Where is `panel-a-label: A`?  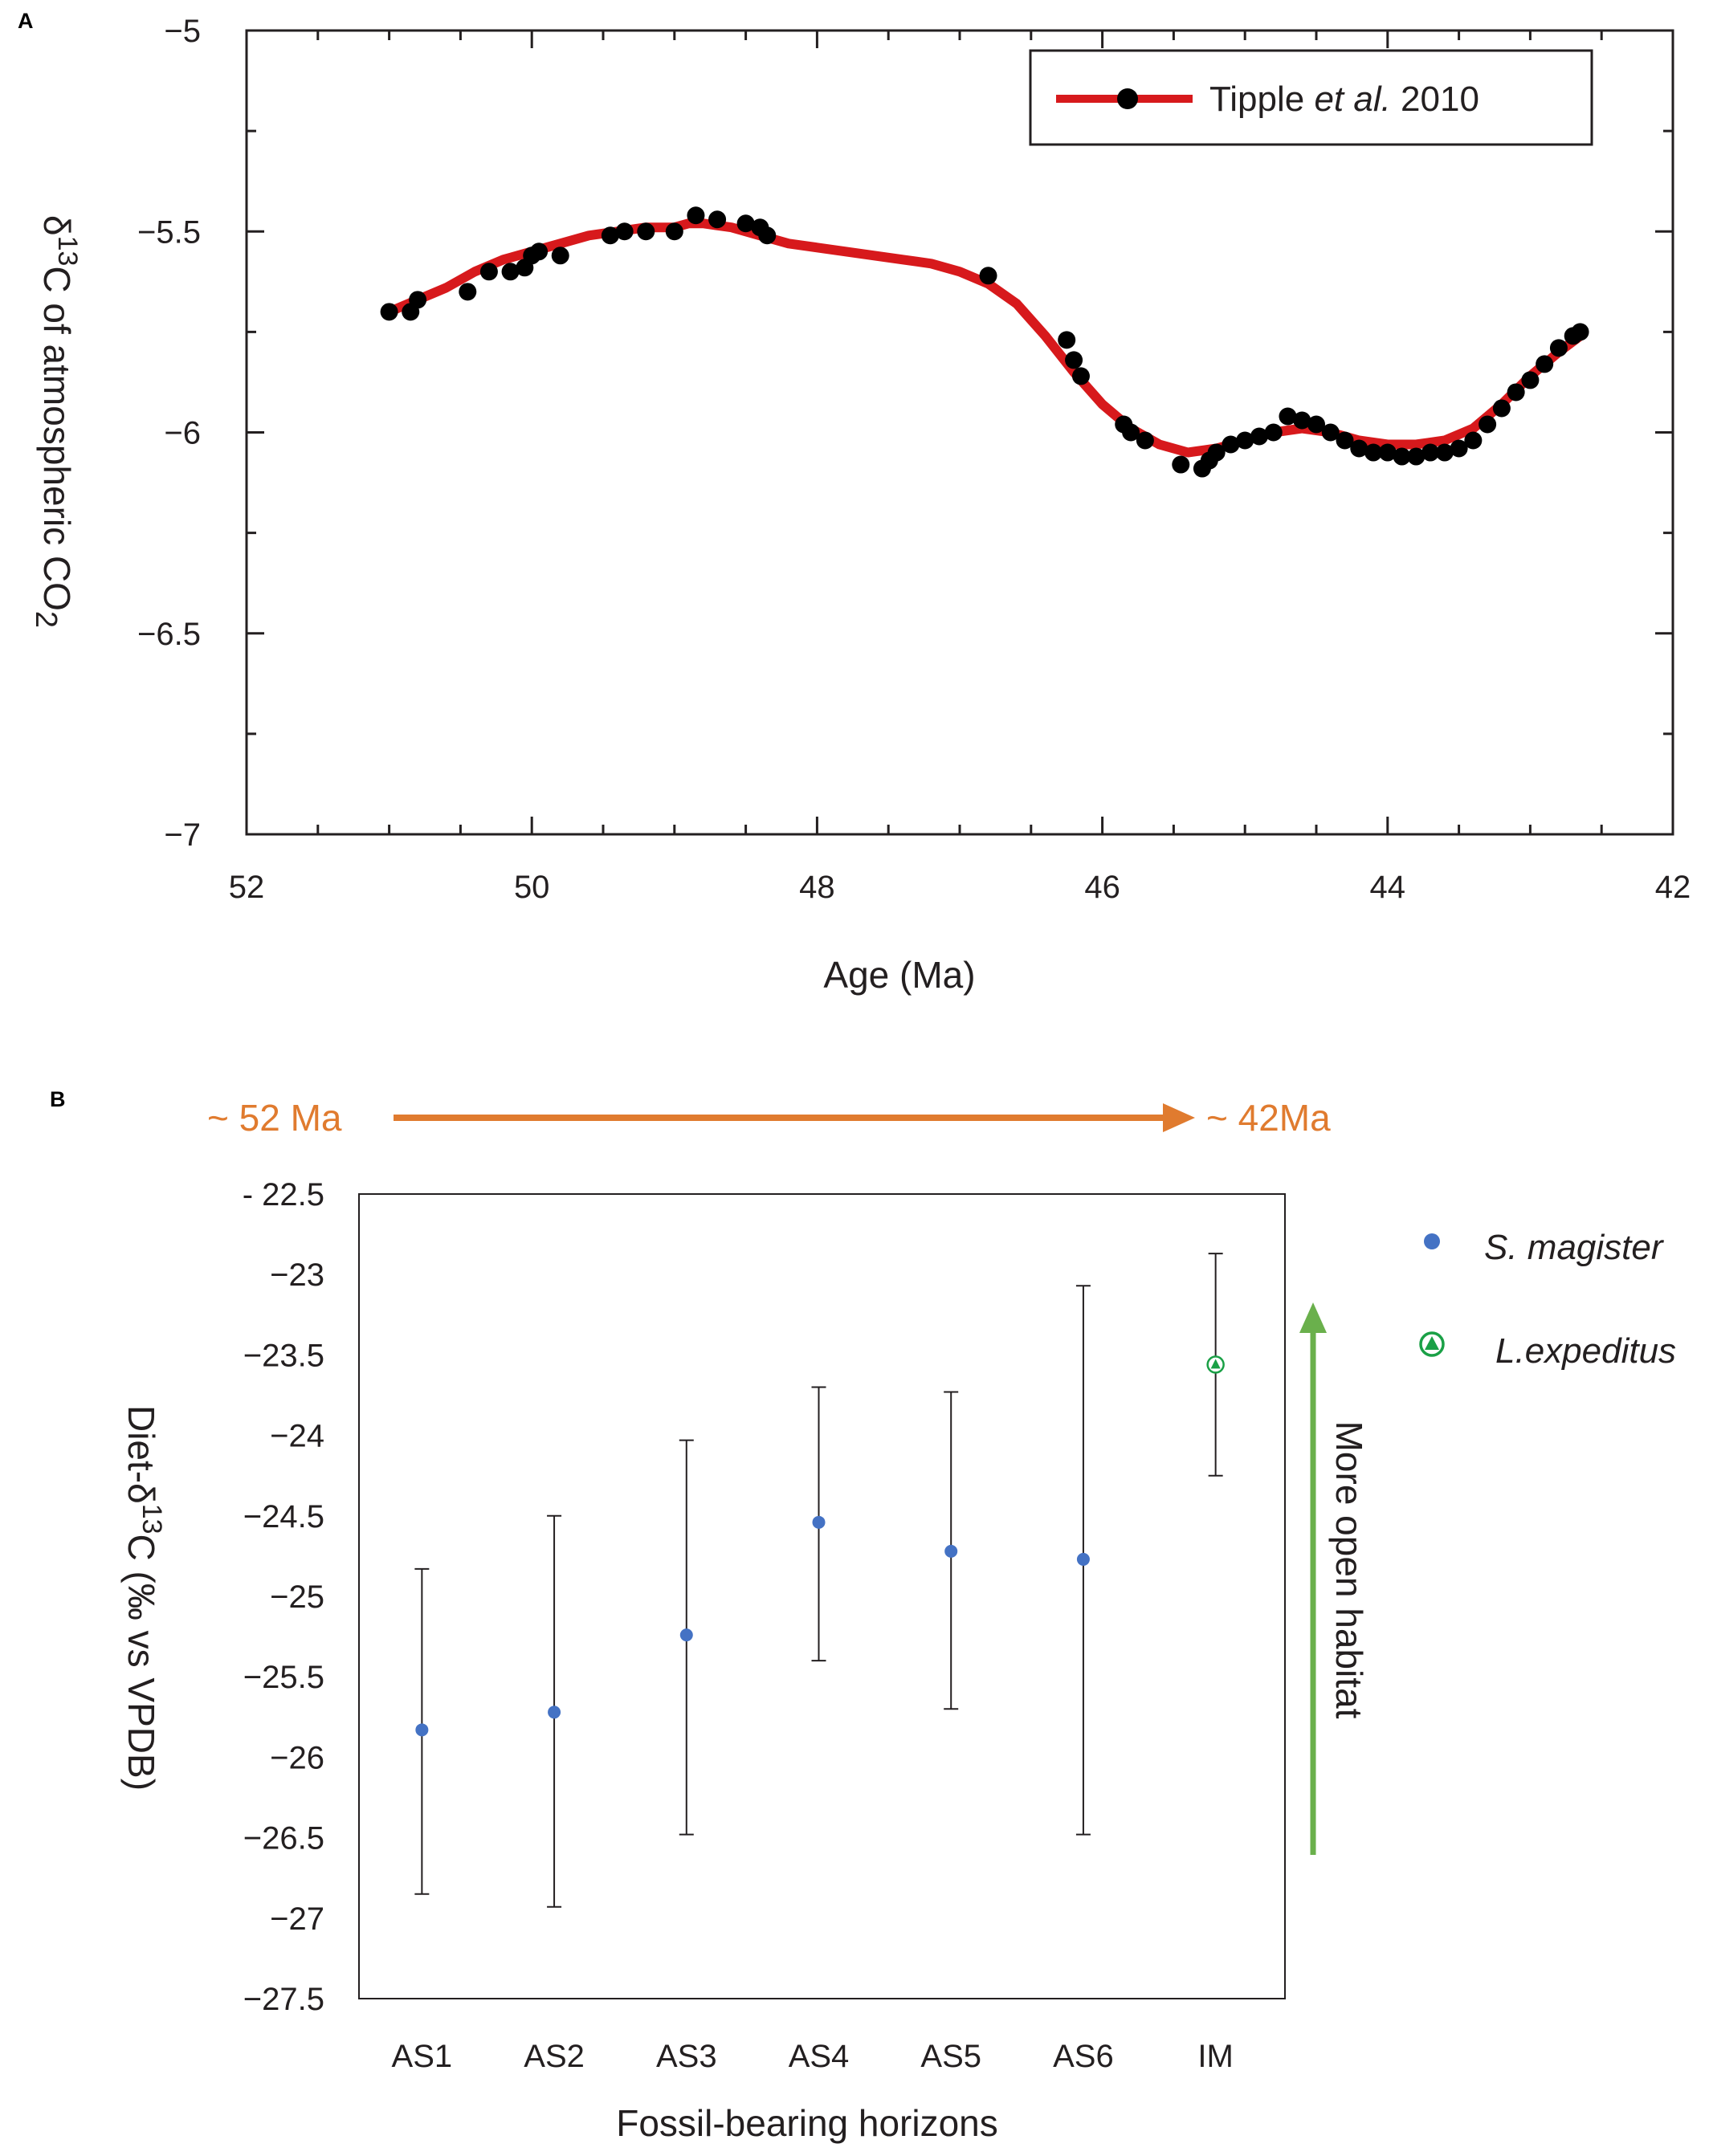 panel-a-label: A is located at coordinates (26, 21).